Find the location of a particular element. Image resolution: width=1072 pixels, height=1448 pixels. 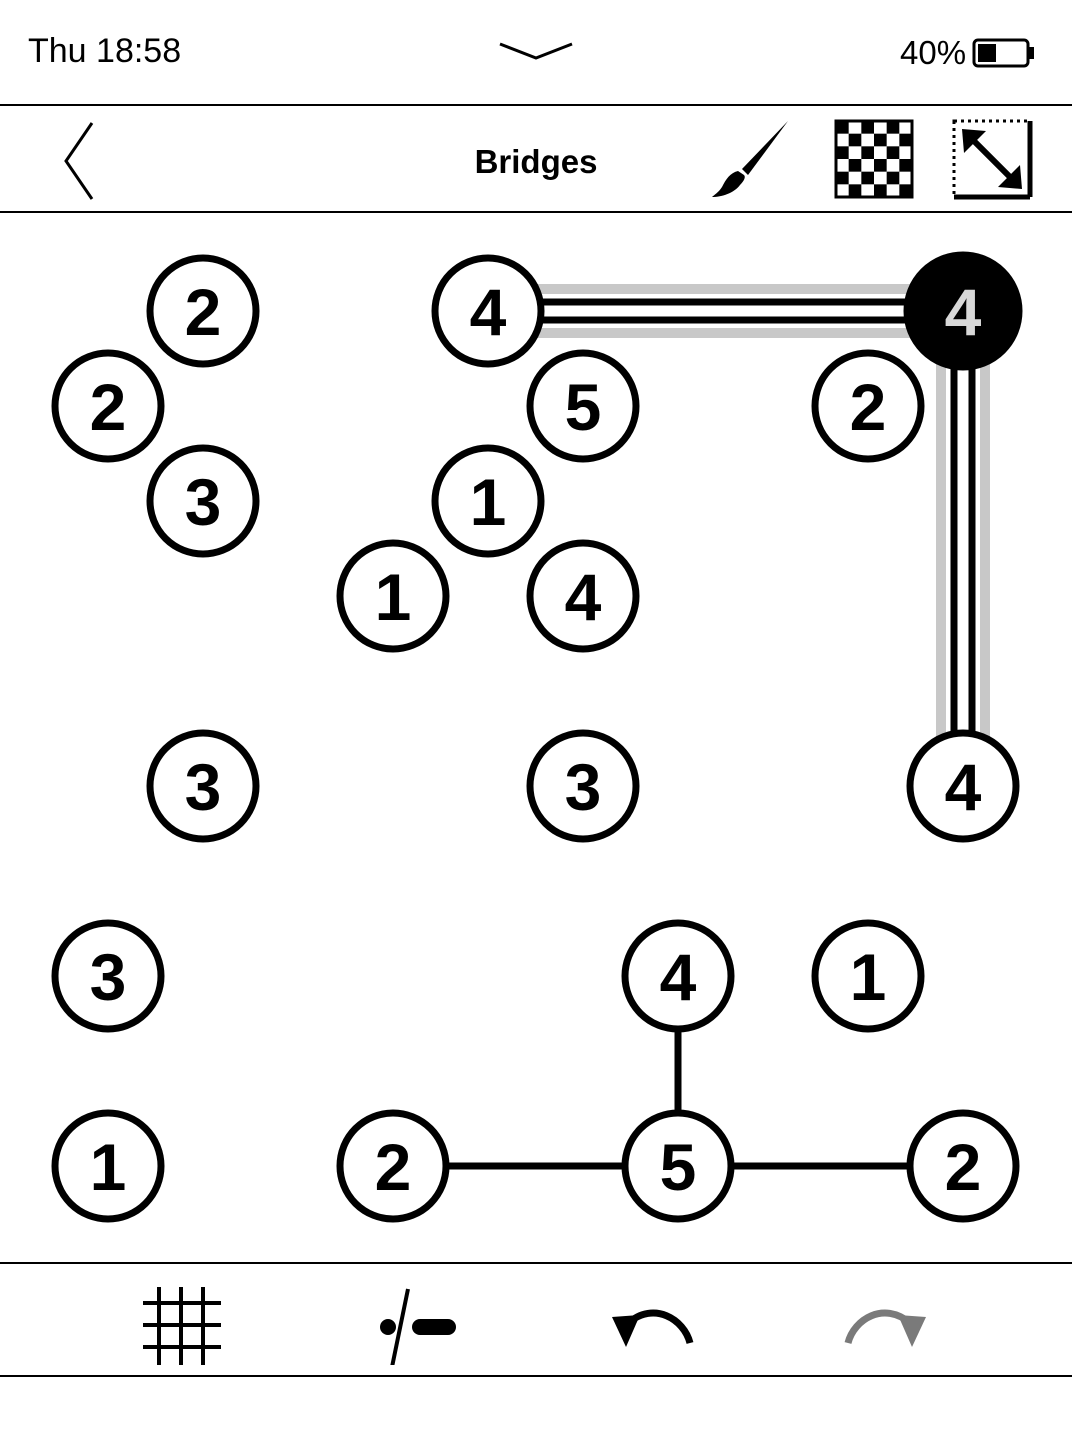

checkerboard-icon is located at coordinates (874, 162).